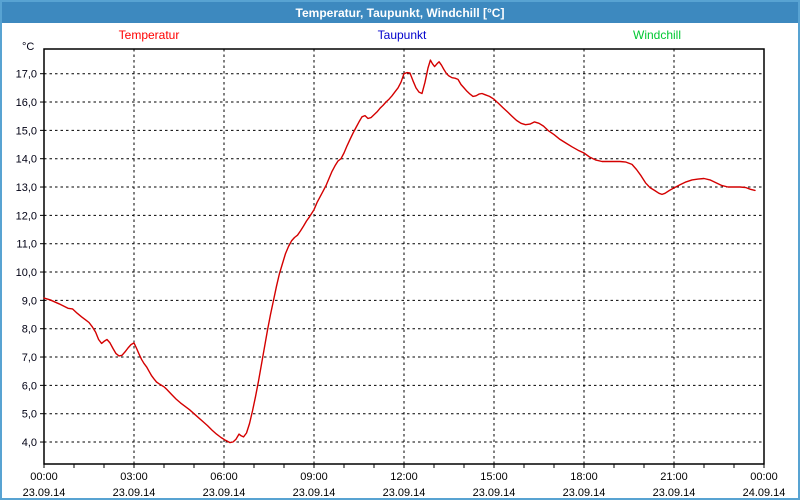 This screenshot has width=800, height=500. Describe the element at coordinates (26, 245) in the screenshot. I see `y-tick-label: 11,0` at that location.